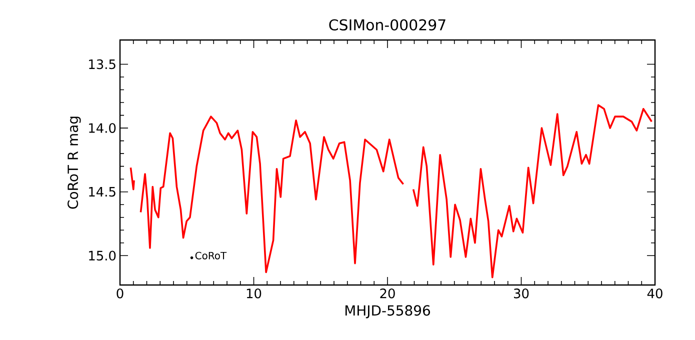 Image resolution: width=695 pixels, height=340 pixels. Describe the element at coordinates (211, 256) in the screenshot. I see `annotation: CoRoT` at that location.